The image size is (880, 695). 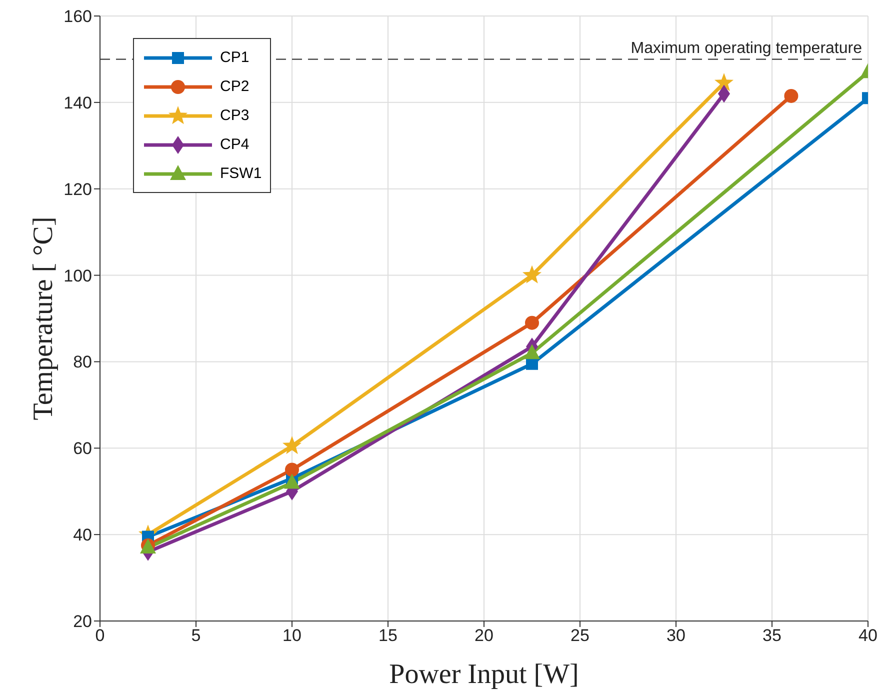 I want to click on x-tick-label: 30, so click(x=676, y=636).